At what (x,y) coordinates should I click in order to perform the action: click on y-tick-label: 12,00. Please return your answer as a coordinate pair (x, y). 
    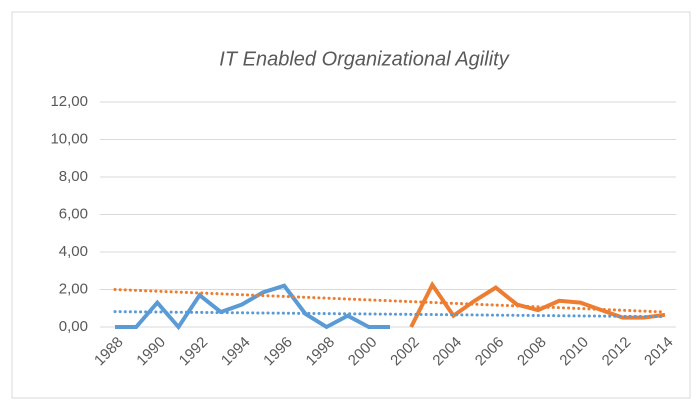
    Looking at the image, I should click on (69, 101).